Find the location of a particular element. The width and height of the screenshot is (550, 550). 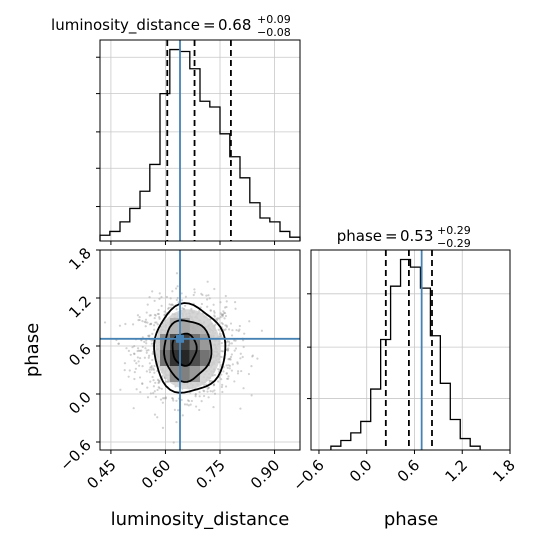

phase-title-value: 0.53 is located at coordinates (416, 236).